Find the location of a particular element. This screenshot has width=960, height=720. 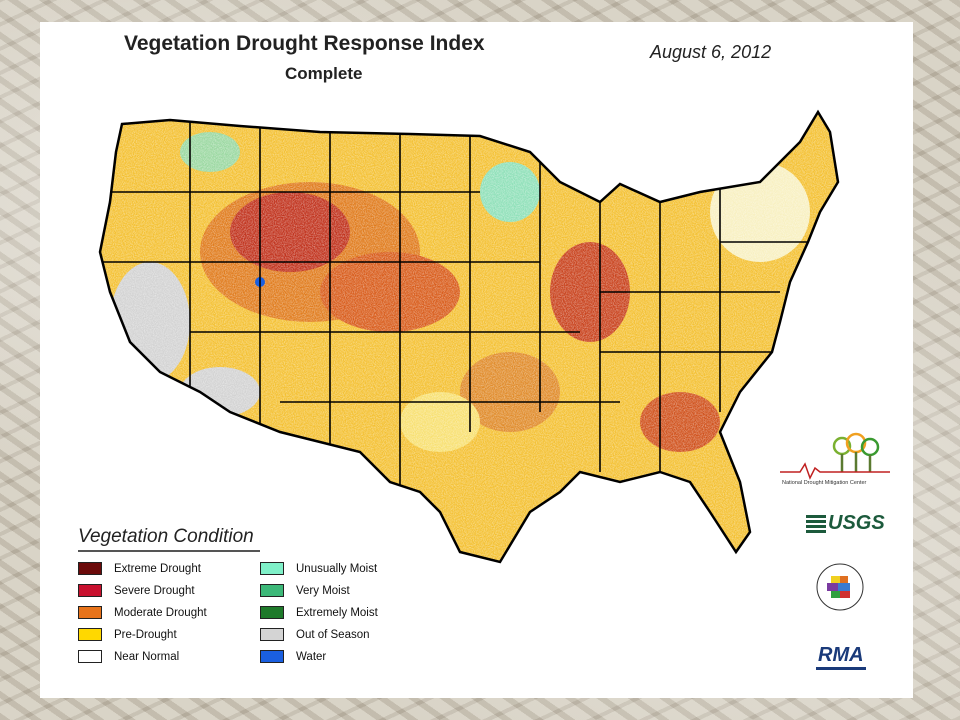

legend-label: Pre-Drought is located at coordinates (145, 634).